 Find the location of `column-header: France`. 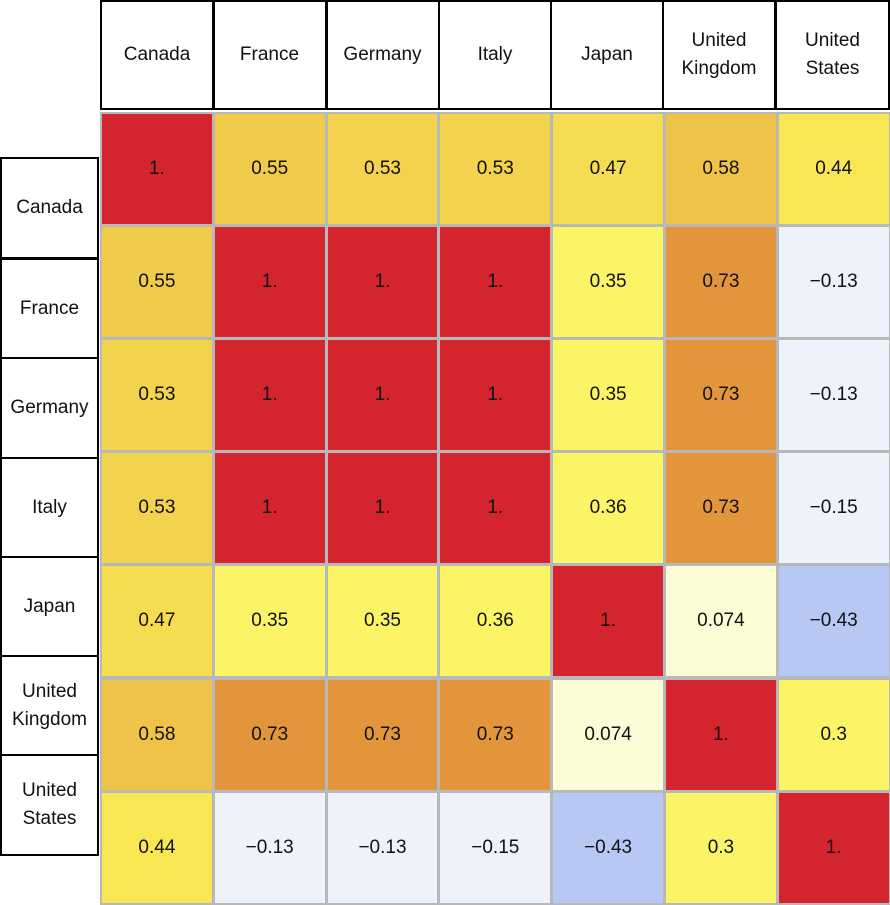

column-header: France is located at coordinates (269, 55).